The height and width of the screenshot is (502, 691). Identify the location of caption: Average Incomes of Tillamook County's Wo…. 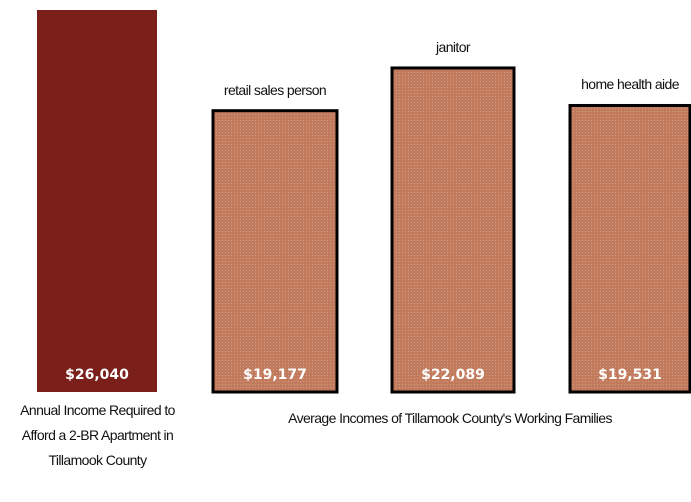
(450, 418).